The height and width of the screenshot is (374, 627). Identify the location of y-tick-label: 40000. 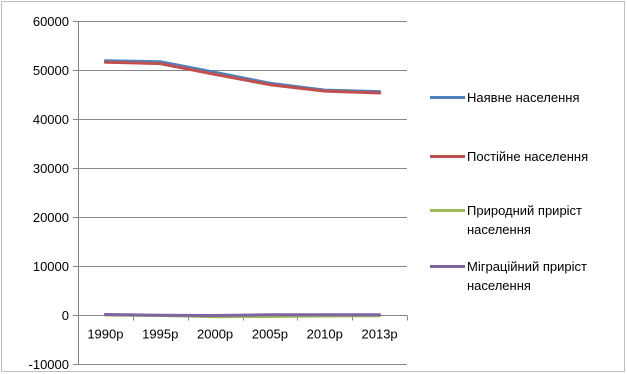
(51, 119).